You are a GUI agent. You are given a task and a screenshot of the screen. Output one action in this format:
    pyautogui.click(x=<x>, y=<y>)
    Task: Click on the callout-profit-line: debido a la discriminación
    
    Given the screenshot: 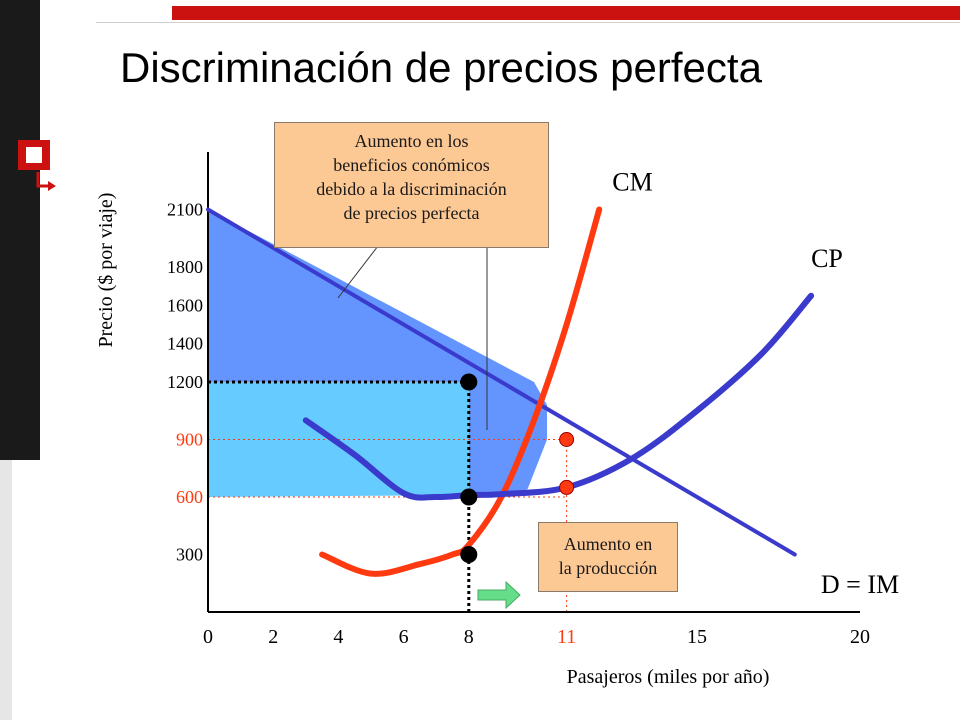 What is the action you would take?
    pyautogui.click(x=411, y=189)
    